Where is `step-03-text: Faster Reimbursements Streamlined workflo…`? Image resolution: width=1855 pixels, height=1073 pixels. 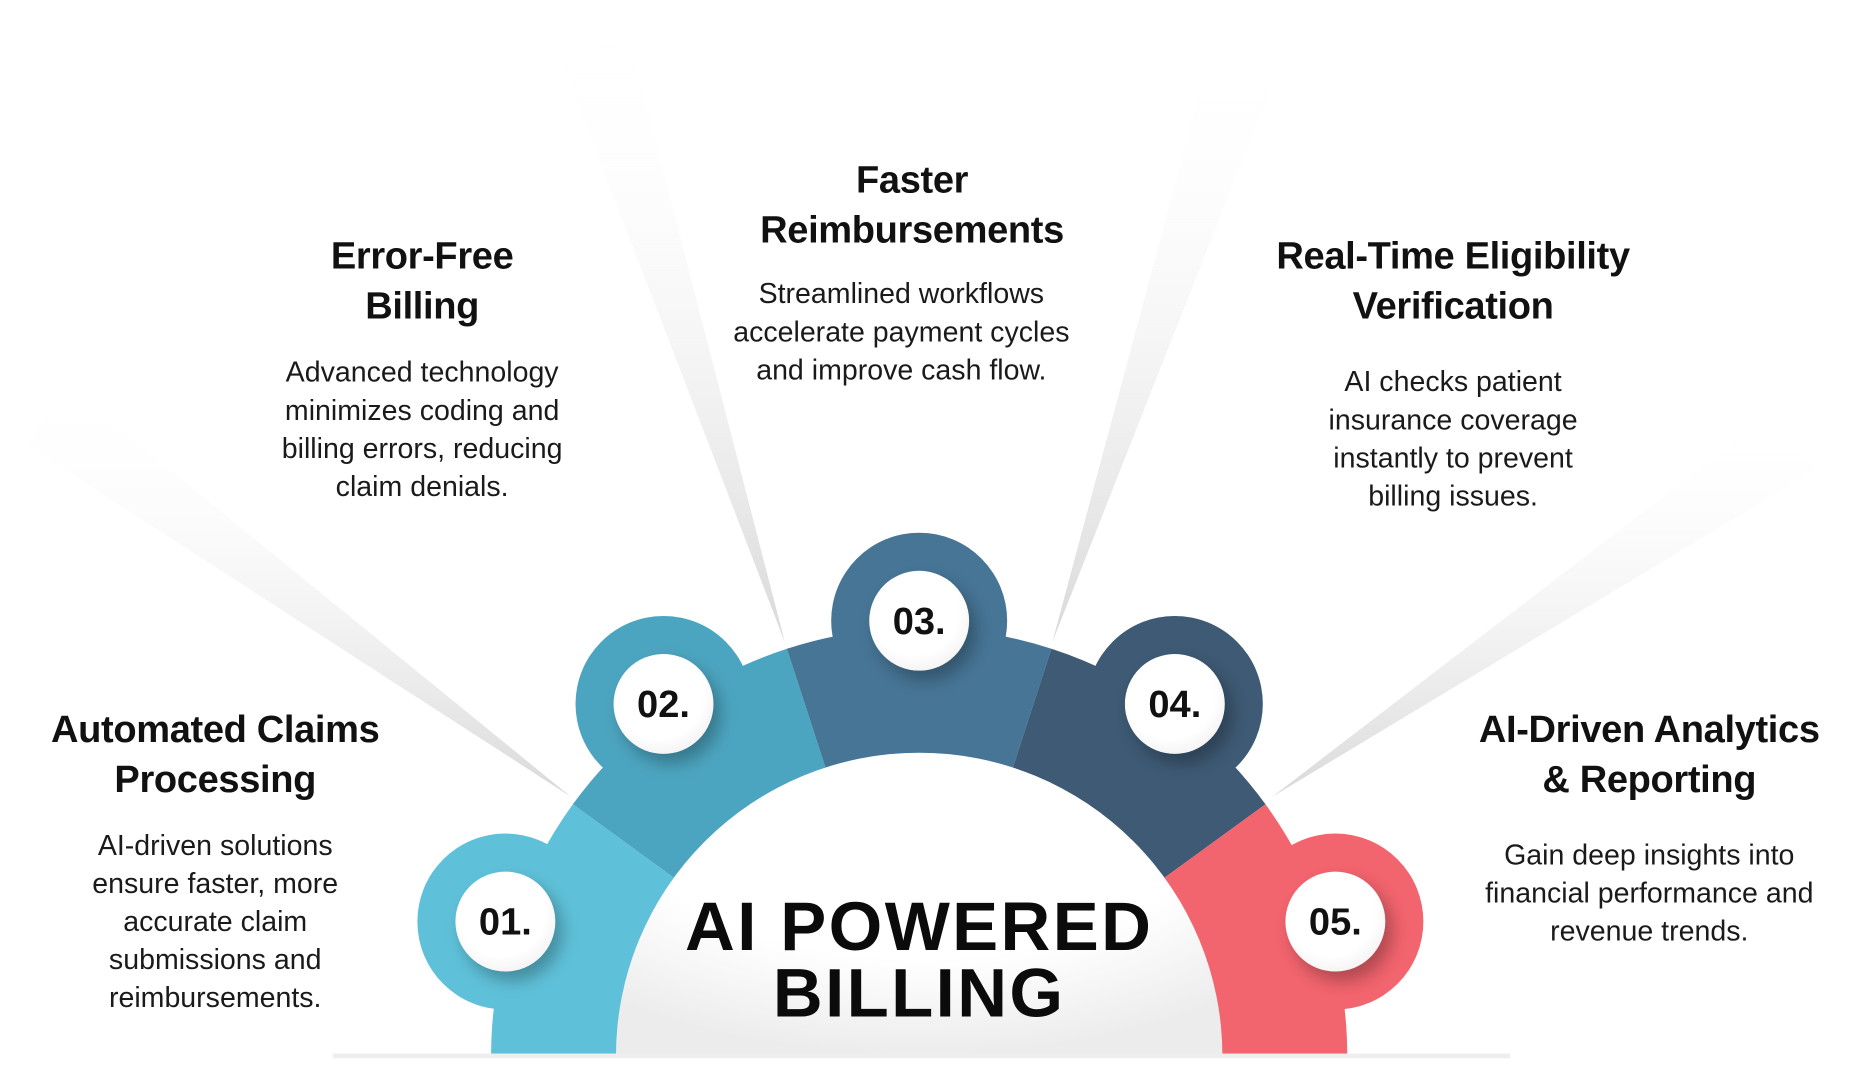 step-03-text: Faster Reimbursements Streamlined workflo… is located at coordinates (912, 272).